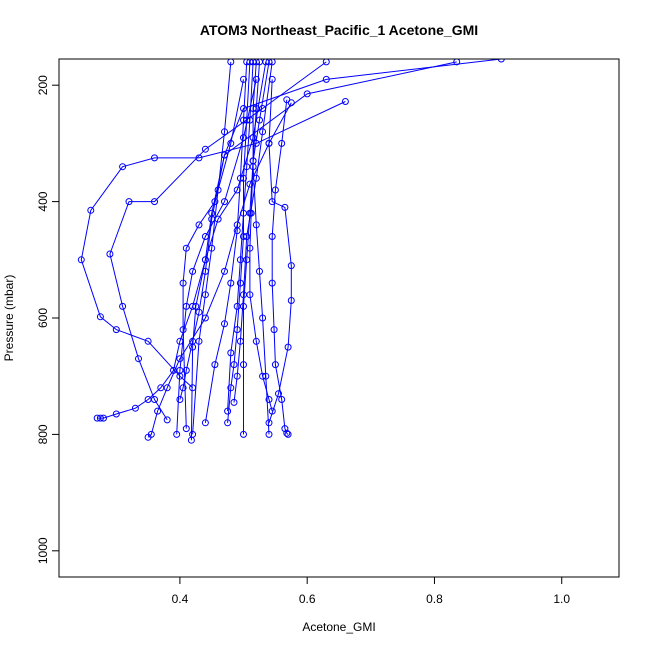 The width and height of the screenshot is (650, 650). Describe the element at coordinates (180, 599) in the screenshot. I see `x-tick-label: 0.4` at that location.